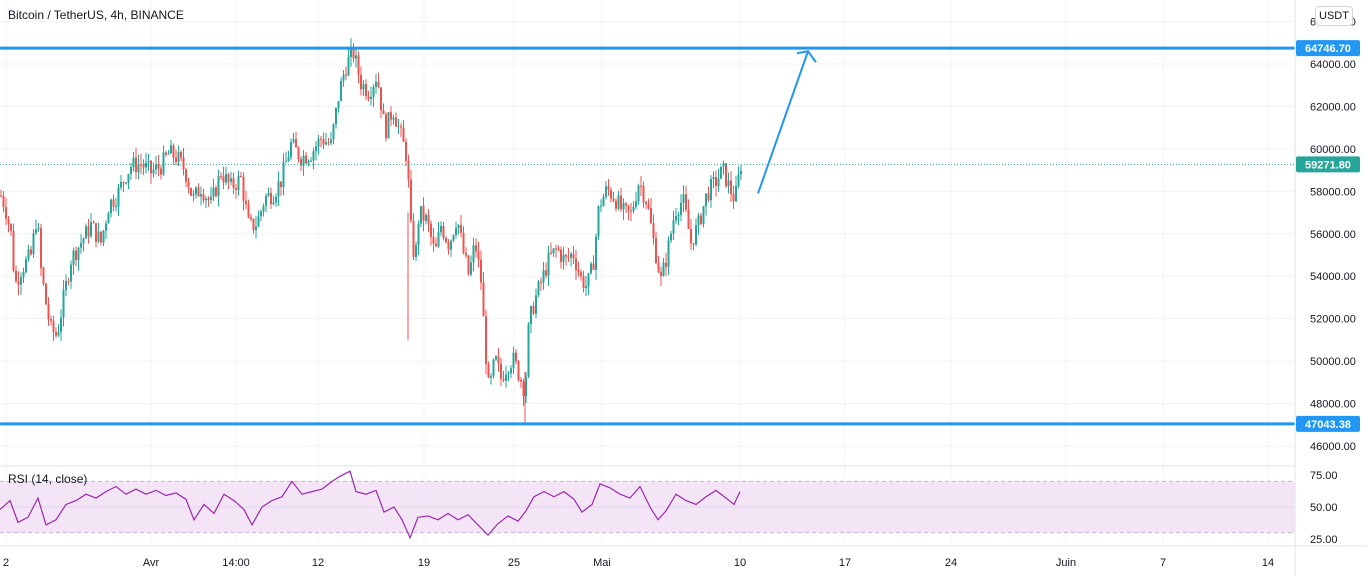 This screenshot has height=581, width=1367. Describe the element at coordinates (1334, 16) in the screenshot. I see `currency-button: USDT` at that location.